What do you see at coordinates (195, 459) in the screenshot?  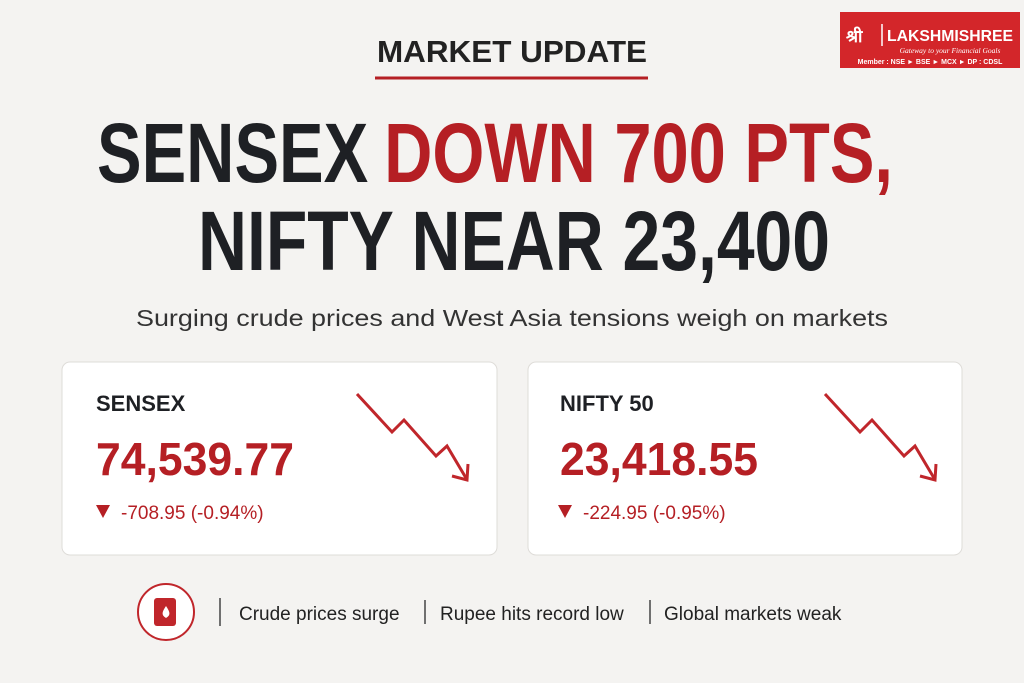 I see `card-value: 74,539.77` at bounding box center [195, 459].